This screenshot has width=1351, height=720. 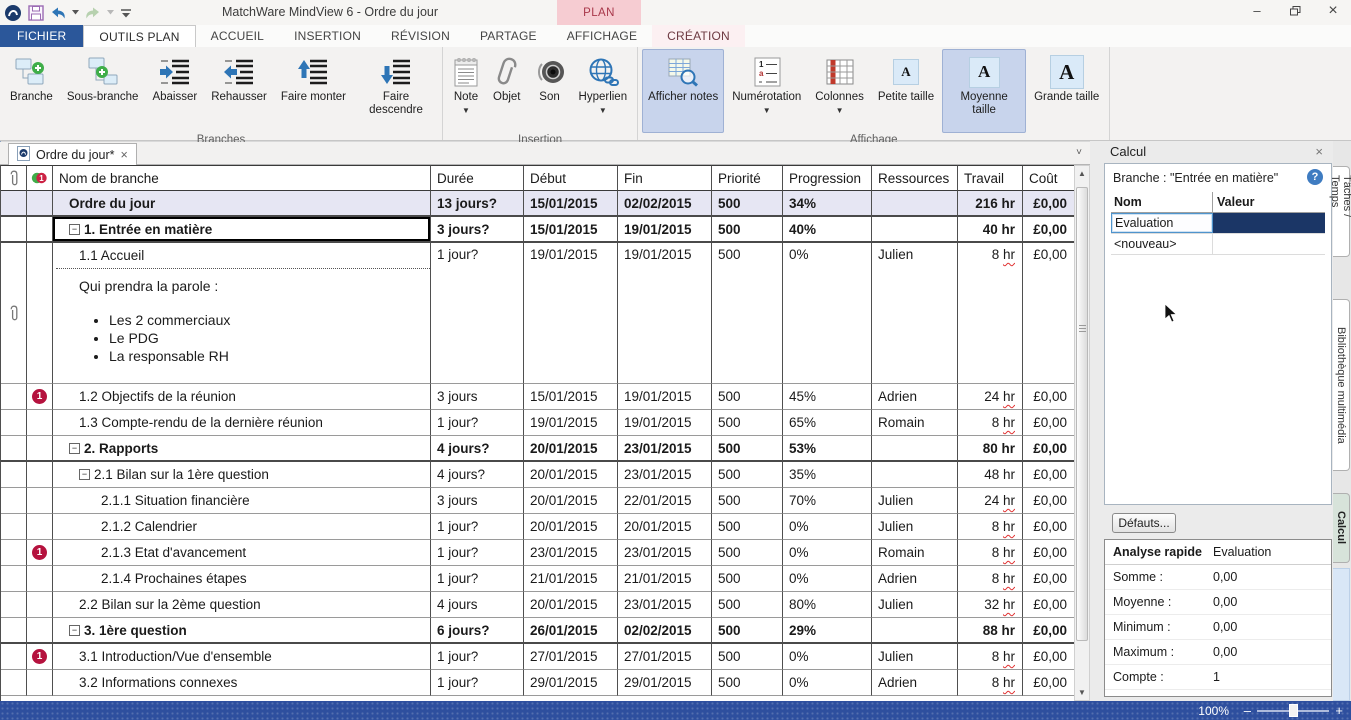 What do you see at coordinates (139, 36) in the screenshot?
I see `ribbon-tab-outils-plan: OUTILS PLAN` at bounding box center [139, 36].